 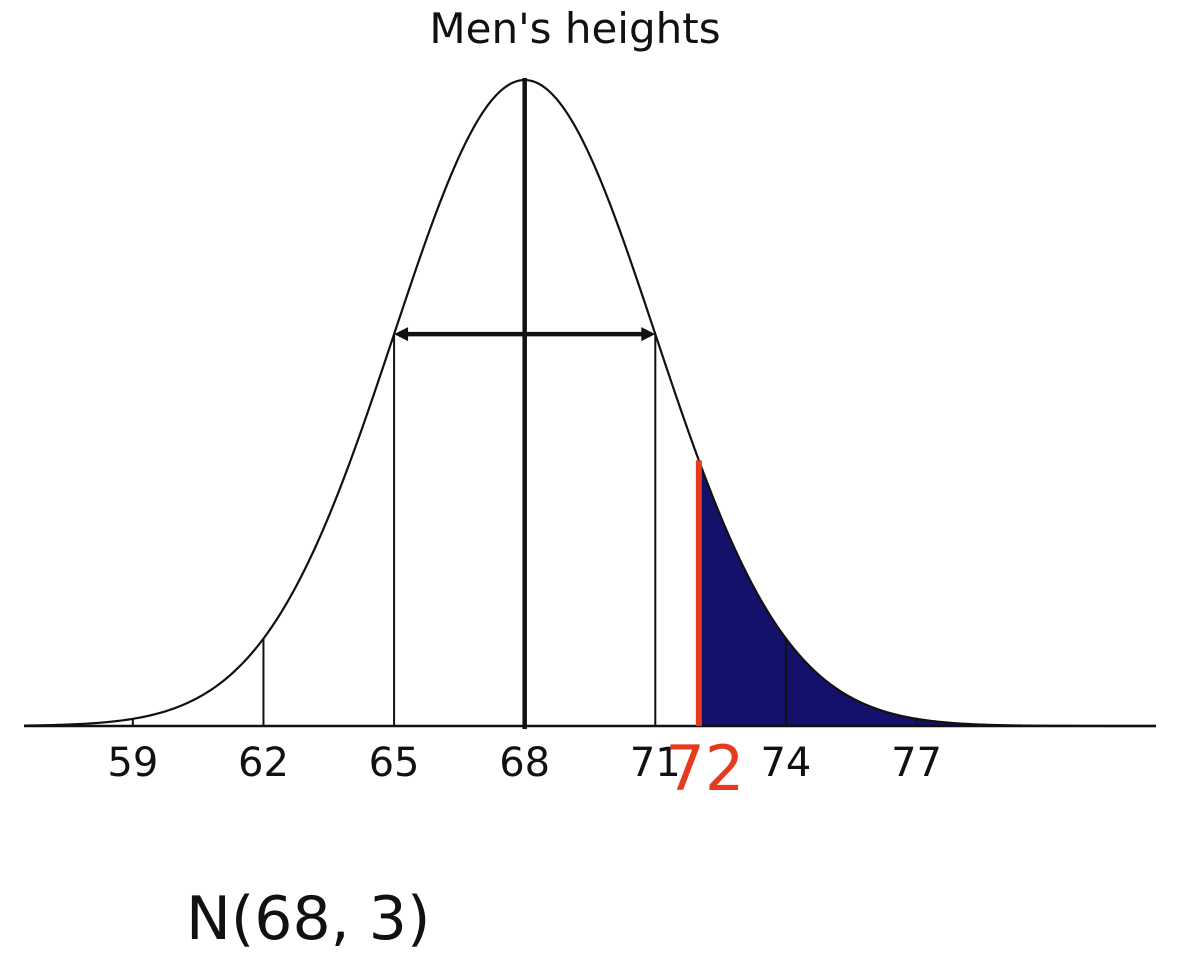 I want to click on sd-interval-arrow, so click(x=525, y=334).